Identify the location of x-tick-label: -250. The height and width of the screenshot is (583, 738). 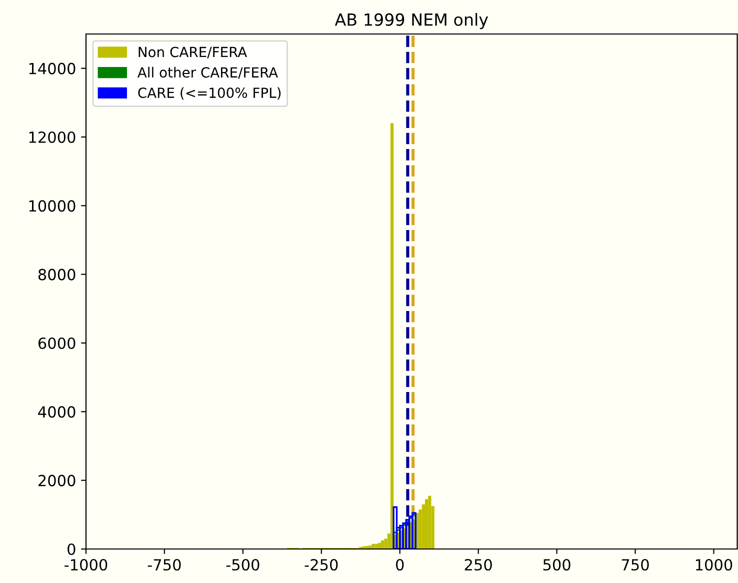
(321, 564).